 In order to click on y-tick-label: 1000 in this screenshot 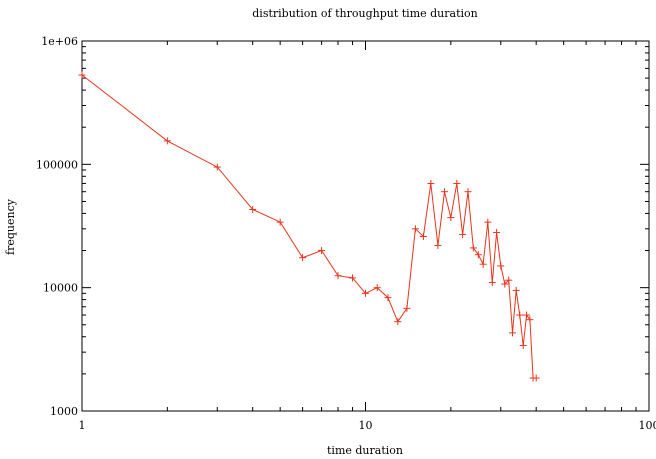, I will do `click(64, 411)`.